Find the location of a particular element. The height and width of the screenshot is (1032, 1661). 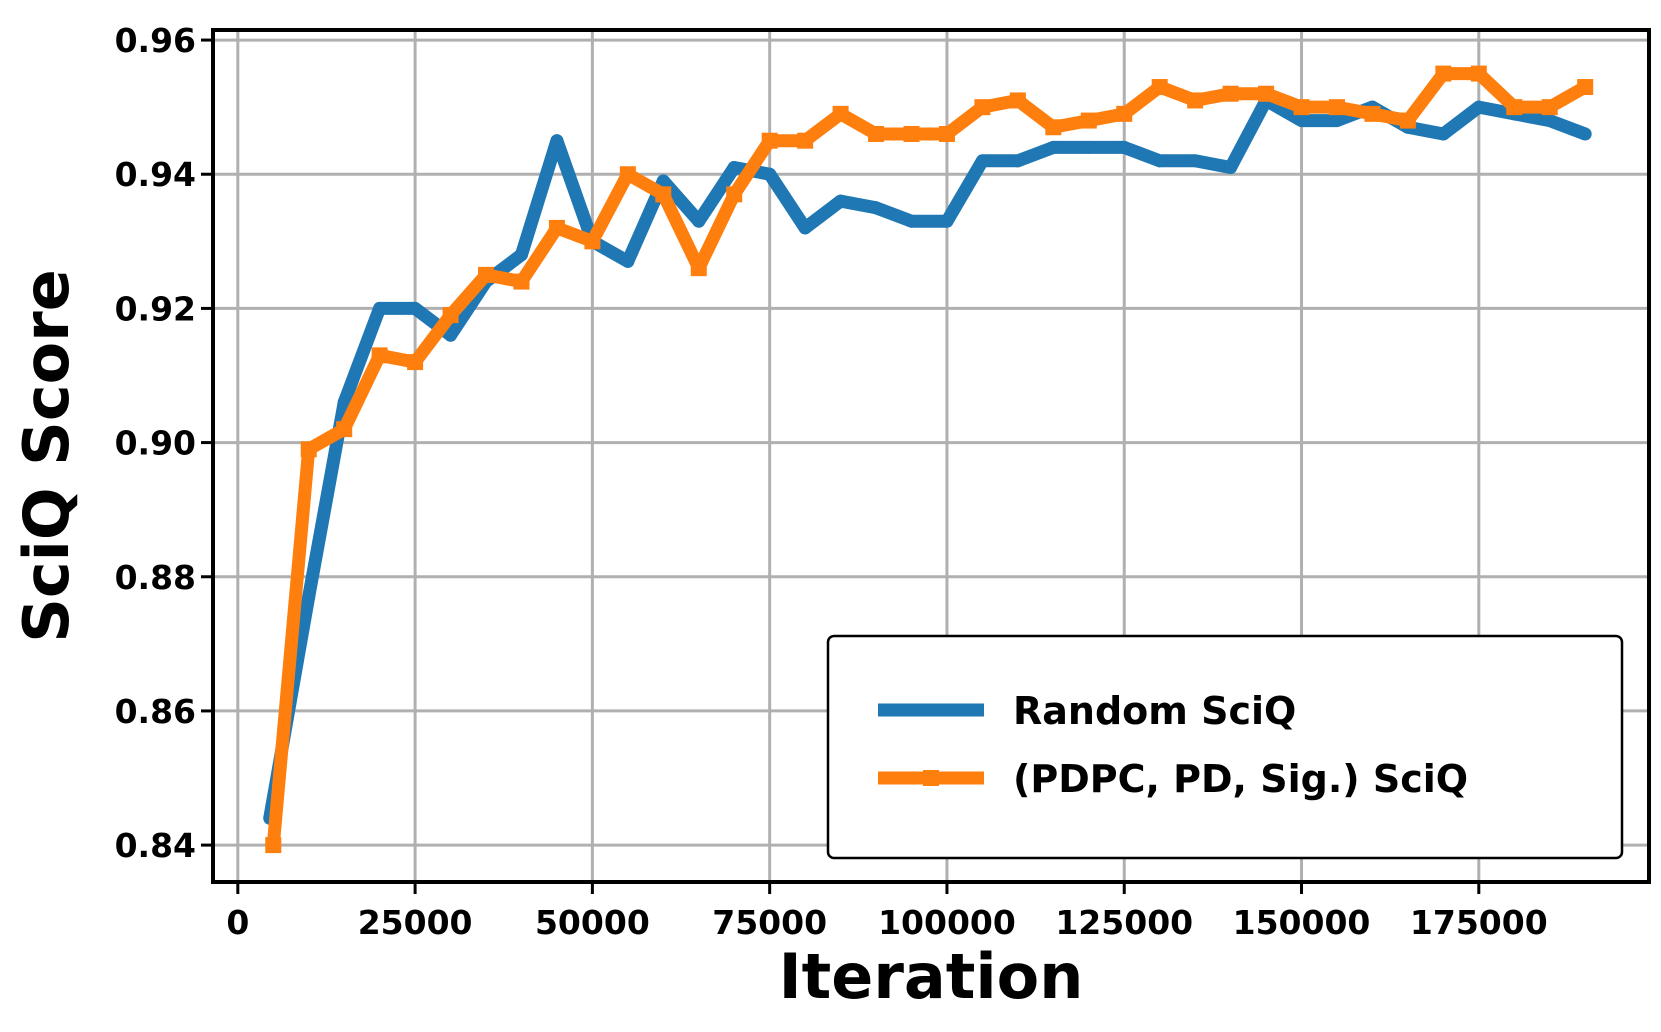

y-tick-label: 0.86 is located at coordinates (155, 711).